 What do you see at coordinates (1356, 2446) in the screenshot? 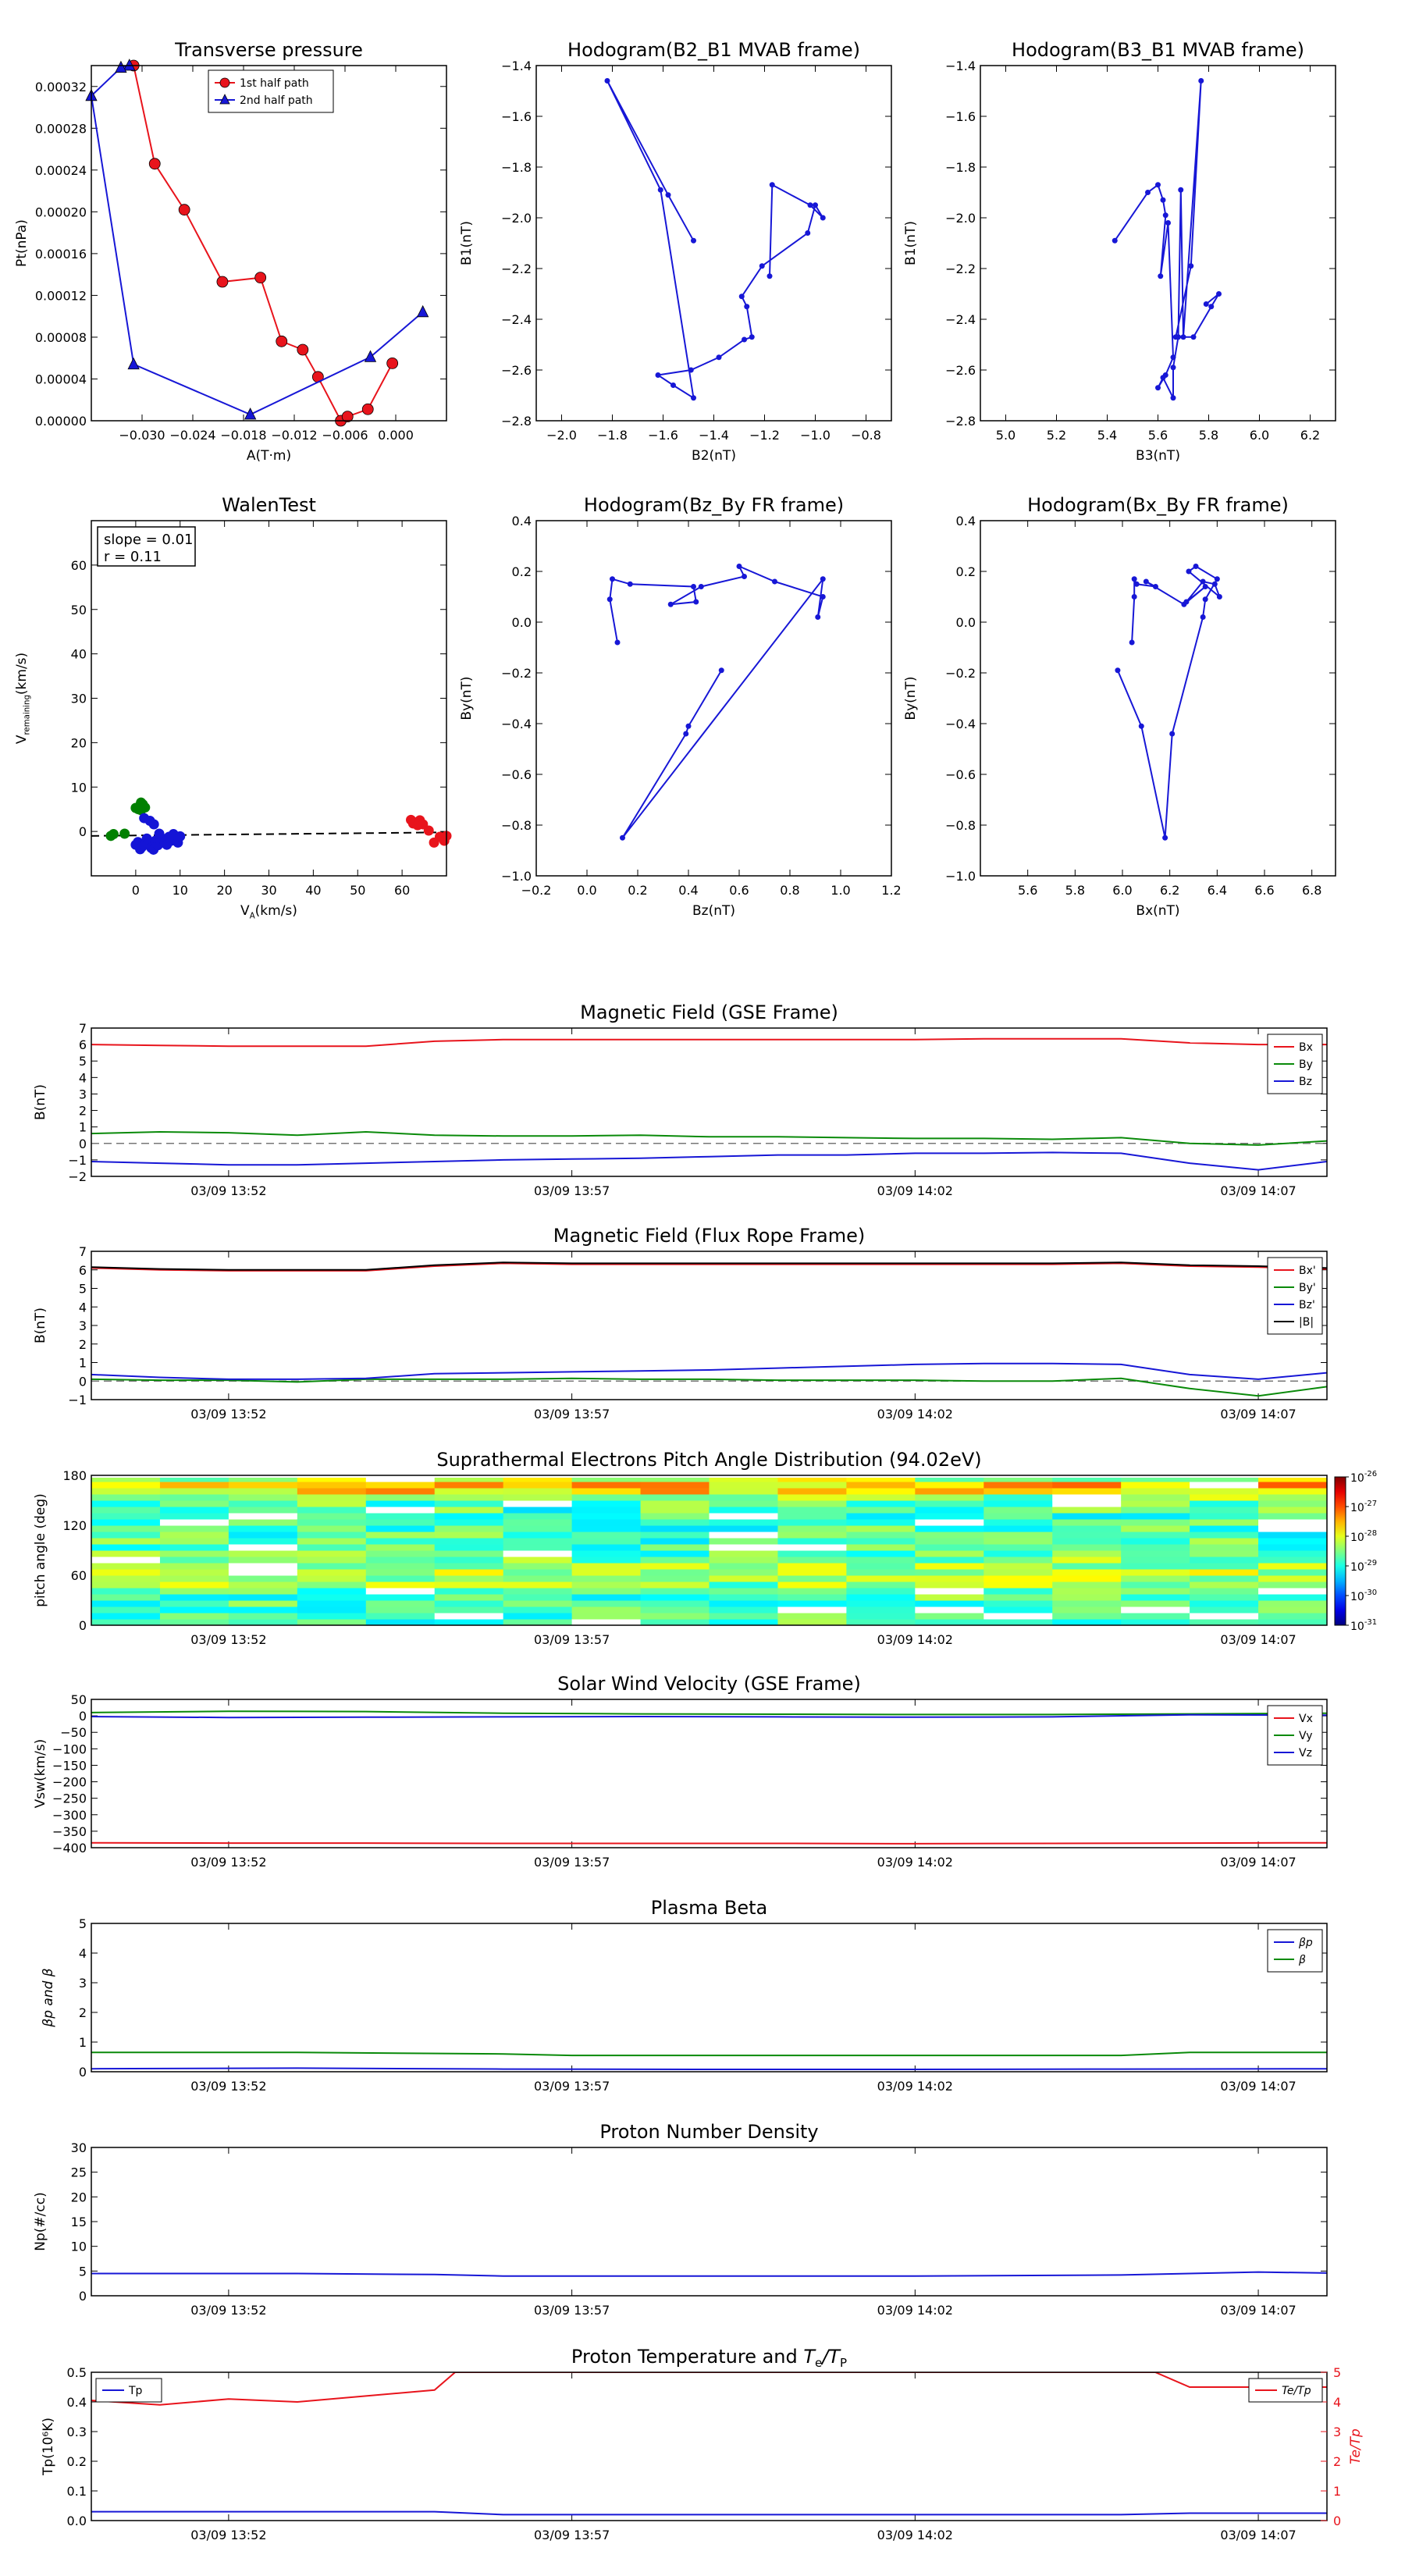
I see `y2-axis-label: Te/Tp` at bounding box center [1356, 2446].